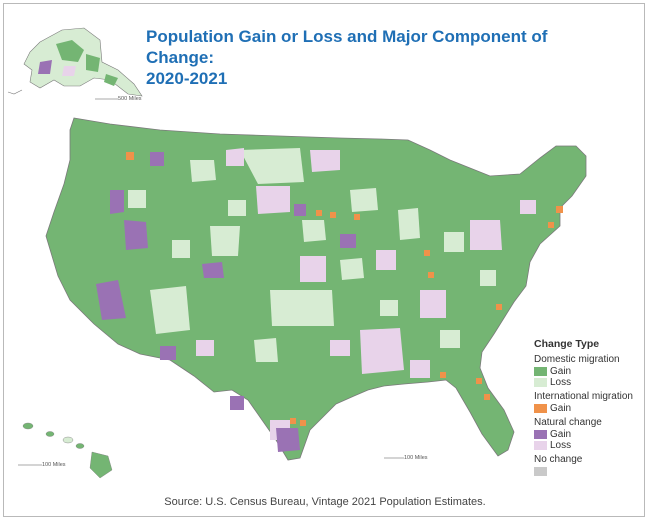 This screenshot has width=650, height=522. I want to click on legend-domestic-loss: Loss, so click(590, 382).